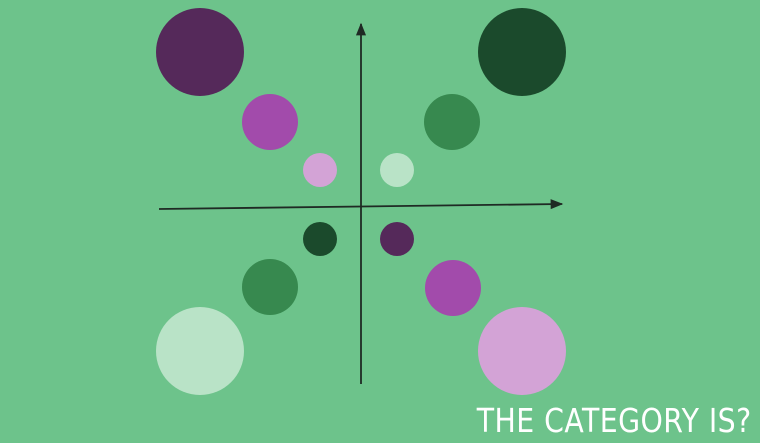 This screenshot has height=443, width=760. Describe the element at coordinates (452, 122) in the screenshot. I see `circle-top-right-medium` at that location.